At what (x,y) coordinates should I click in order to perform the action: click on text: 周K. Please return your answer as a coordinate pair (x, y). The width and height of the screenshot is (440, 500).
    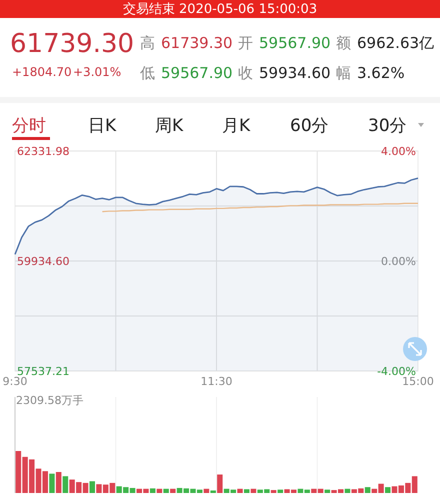
    Looking at the image, I should click on (169, 126).